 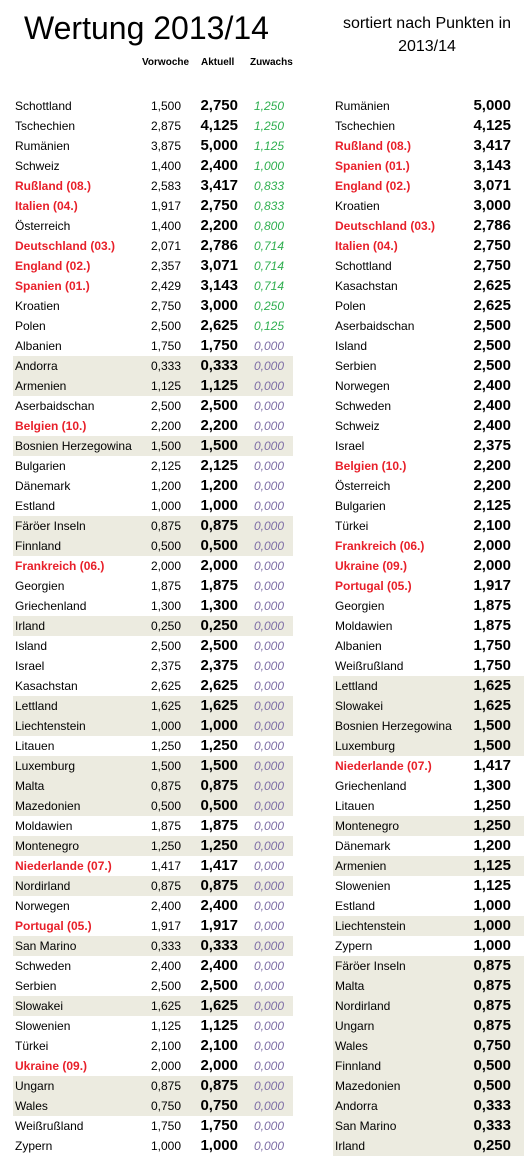 I want to click on table-row: Dänemark 1,200 1,200 0,000, so click(x=153, y=486).